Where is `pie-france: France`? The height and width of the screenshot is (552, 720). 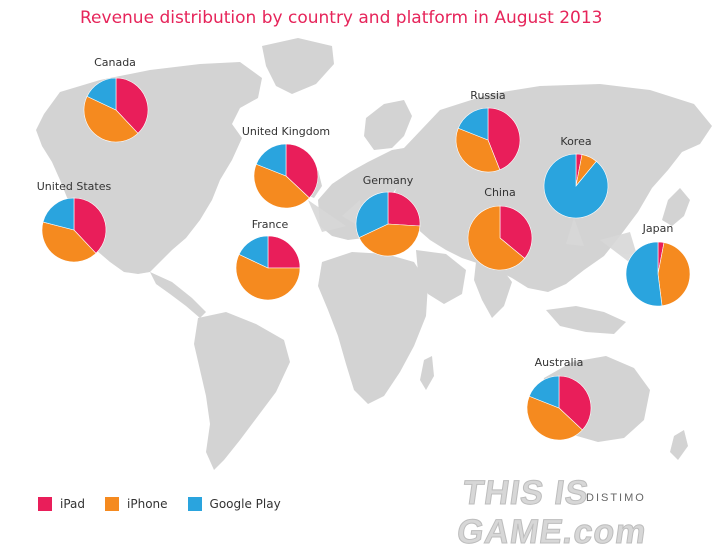 pie-france: France is located at coordinates (268, 259).